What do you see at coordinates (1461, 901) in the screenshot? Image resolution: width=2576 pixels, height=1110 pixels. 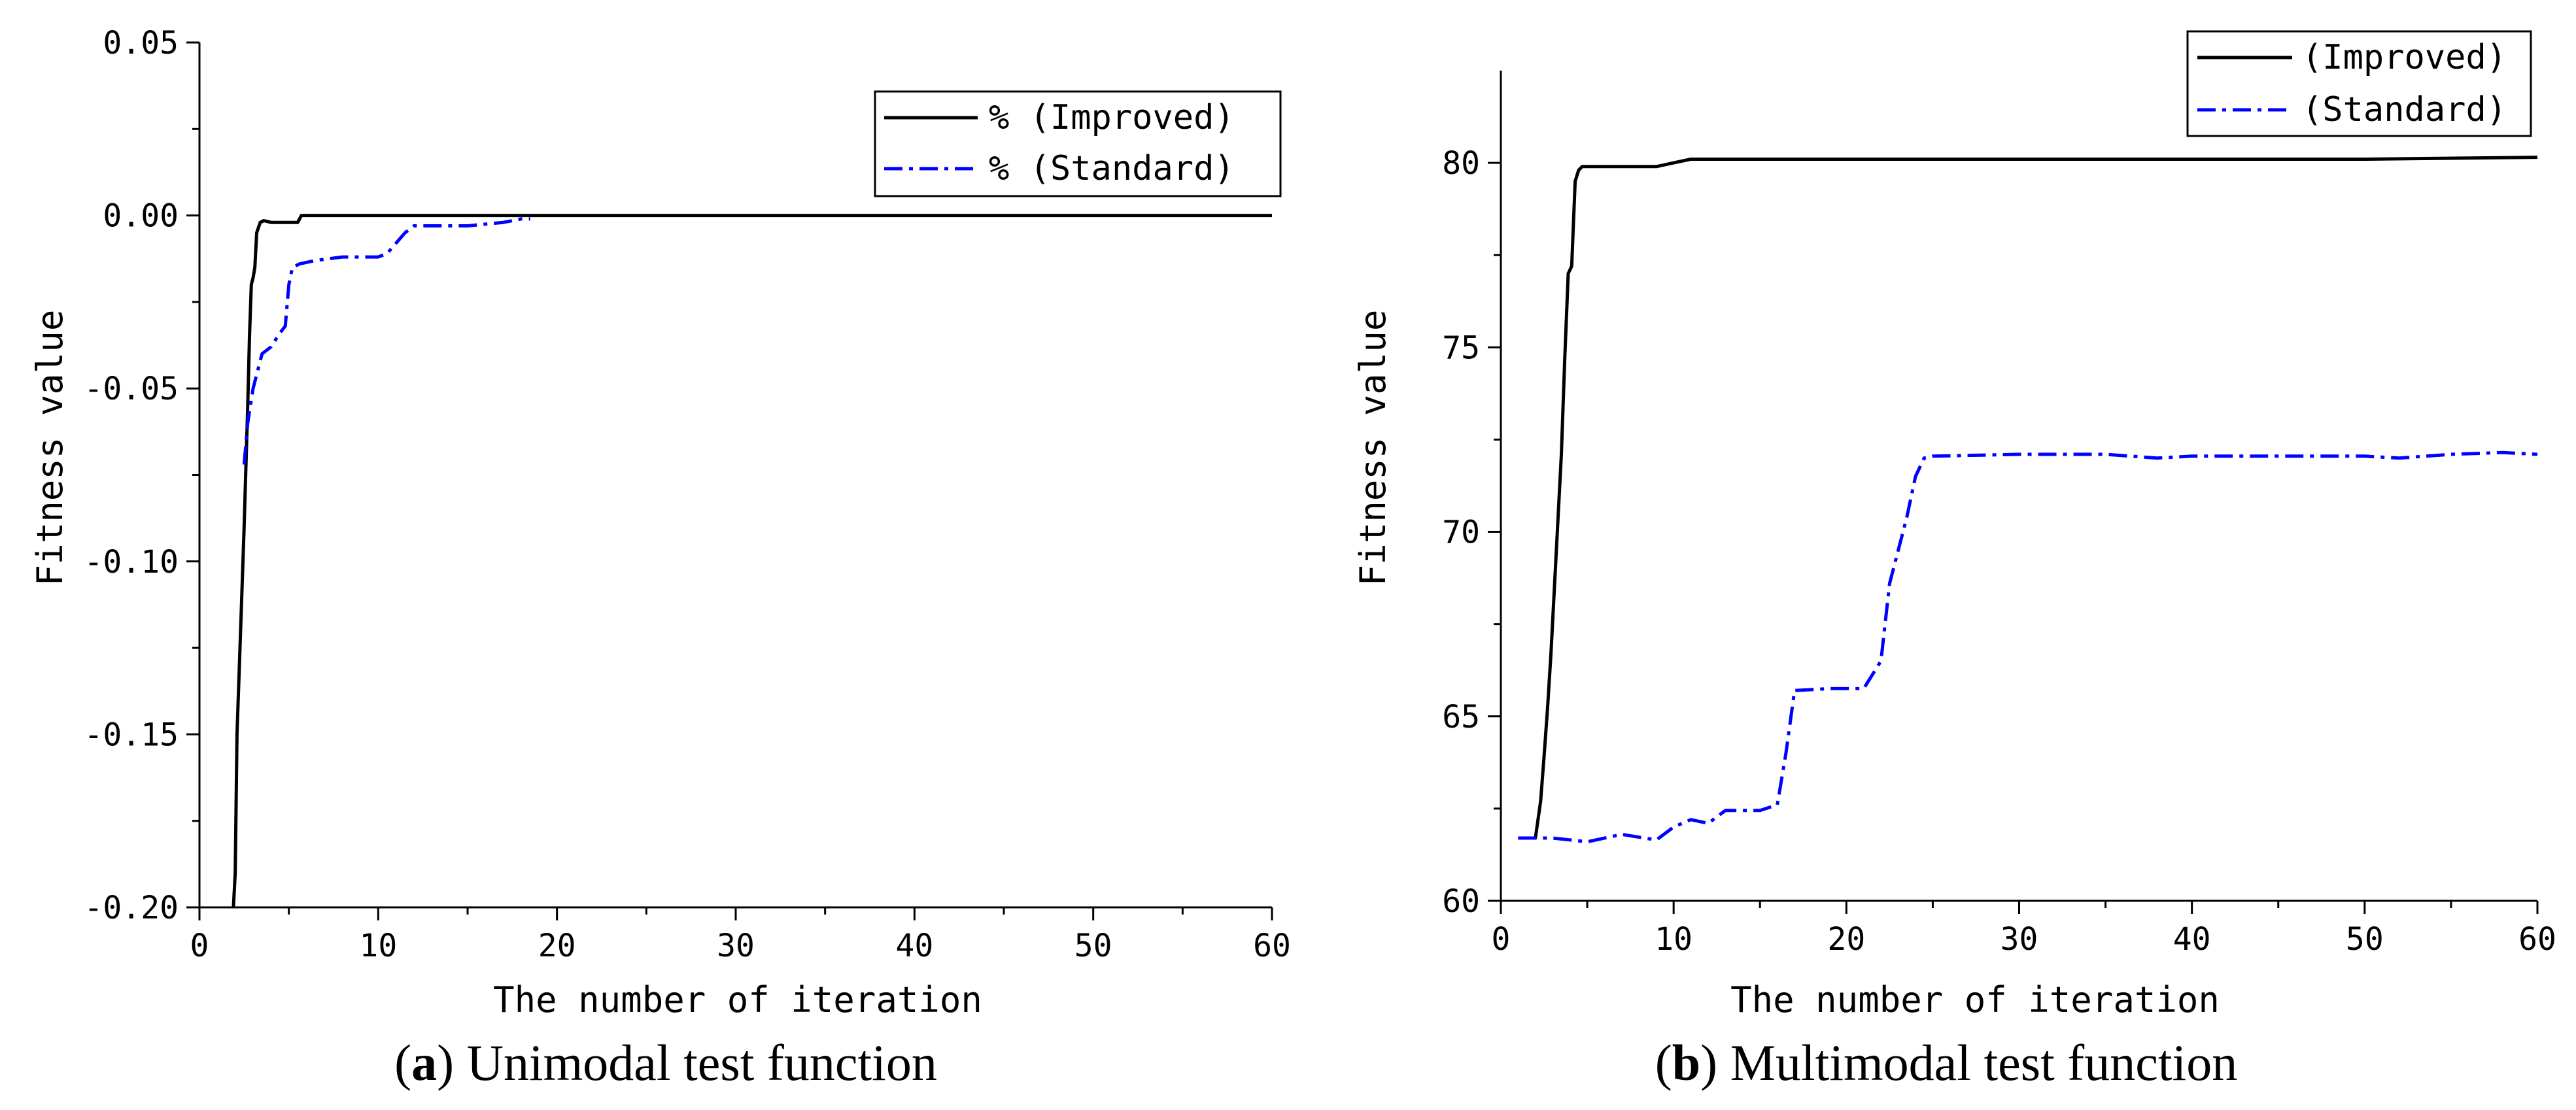 I see `chart-b-y-tick-label: 60` at bounding box center [1461, 901].